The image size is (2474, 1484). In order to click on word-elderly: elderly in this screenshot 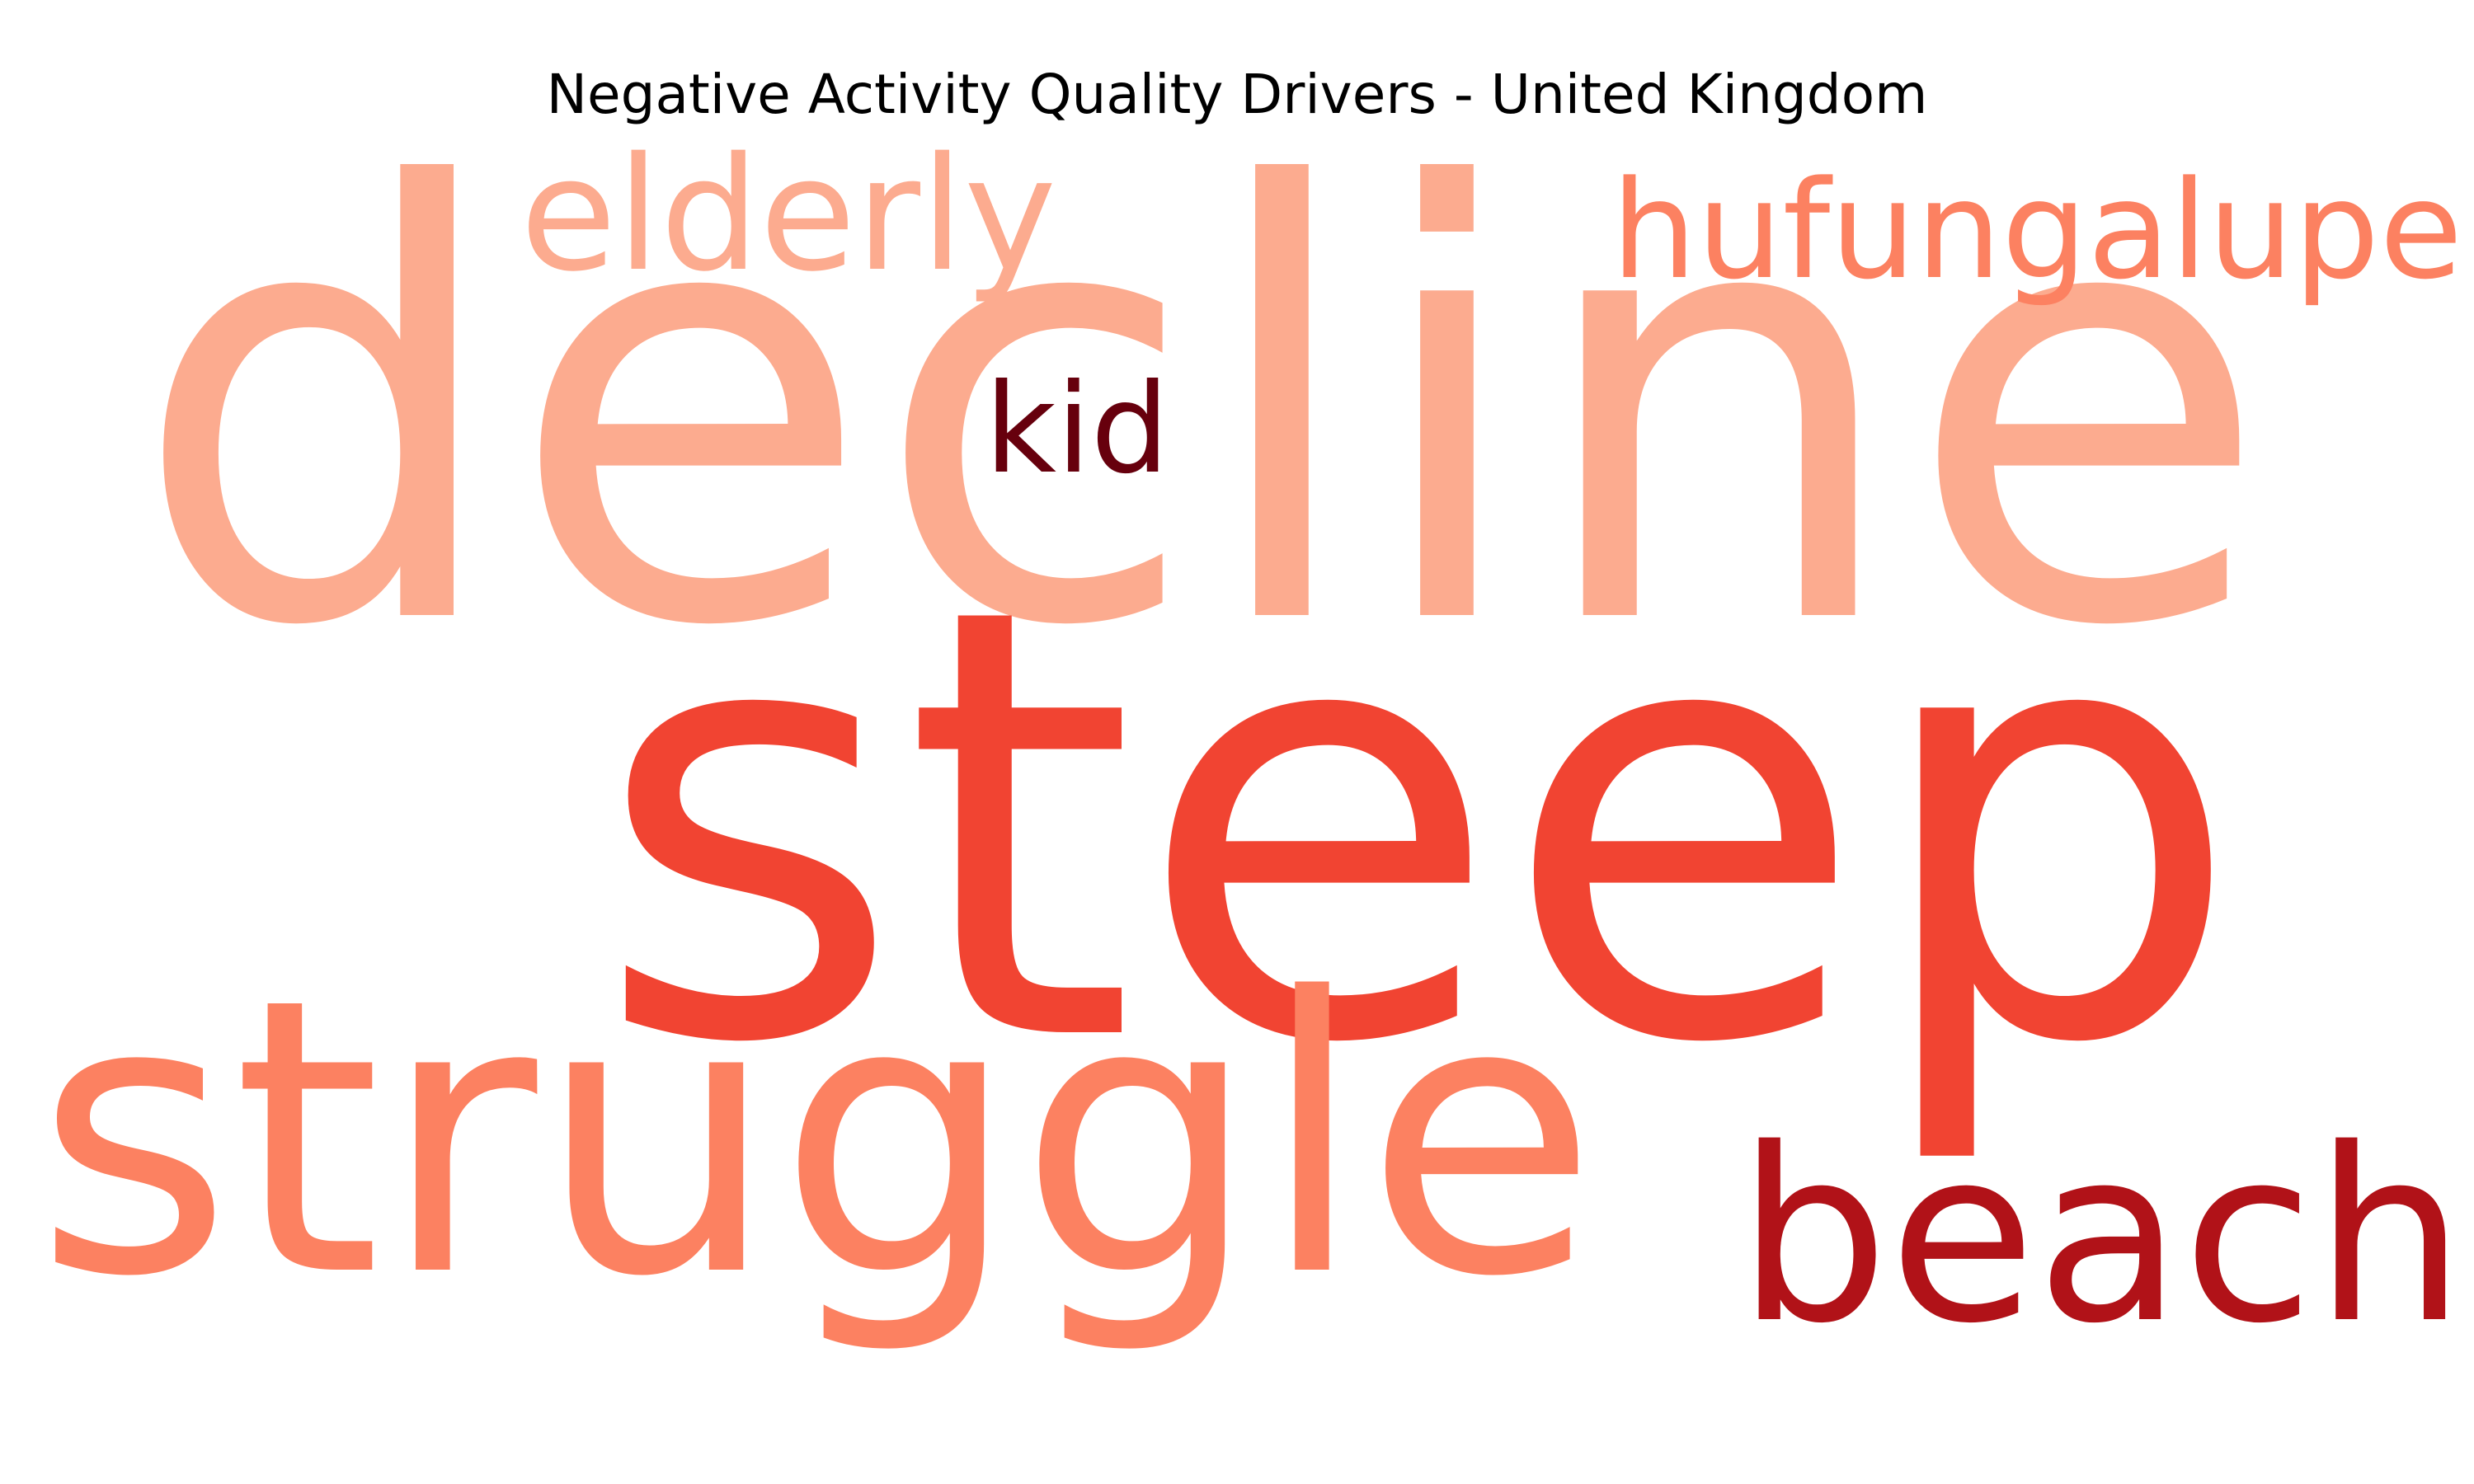, I will do `click(788, 215)`.